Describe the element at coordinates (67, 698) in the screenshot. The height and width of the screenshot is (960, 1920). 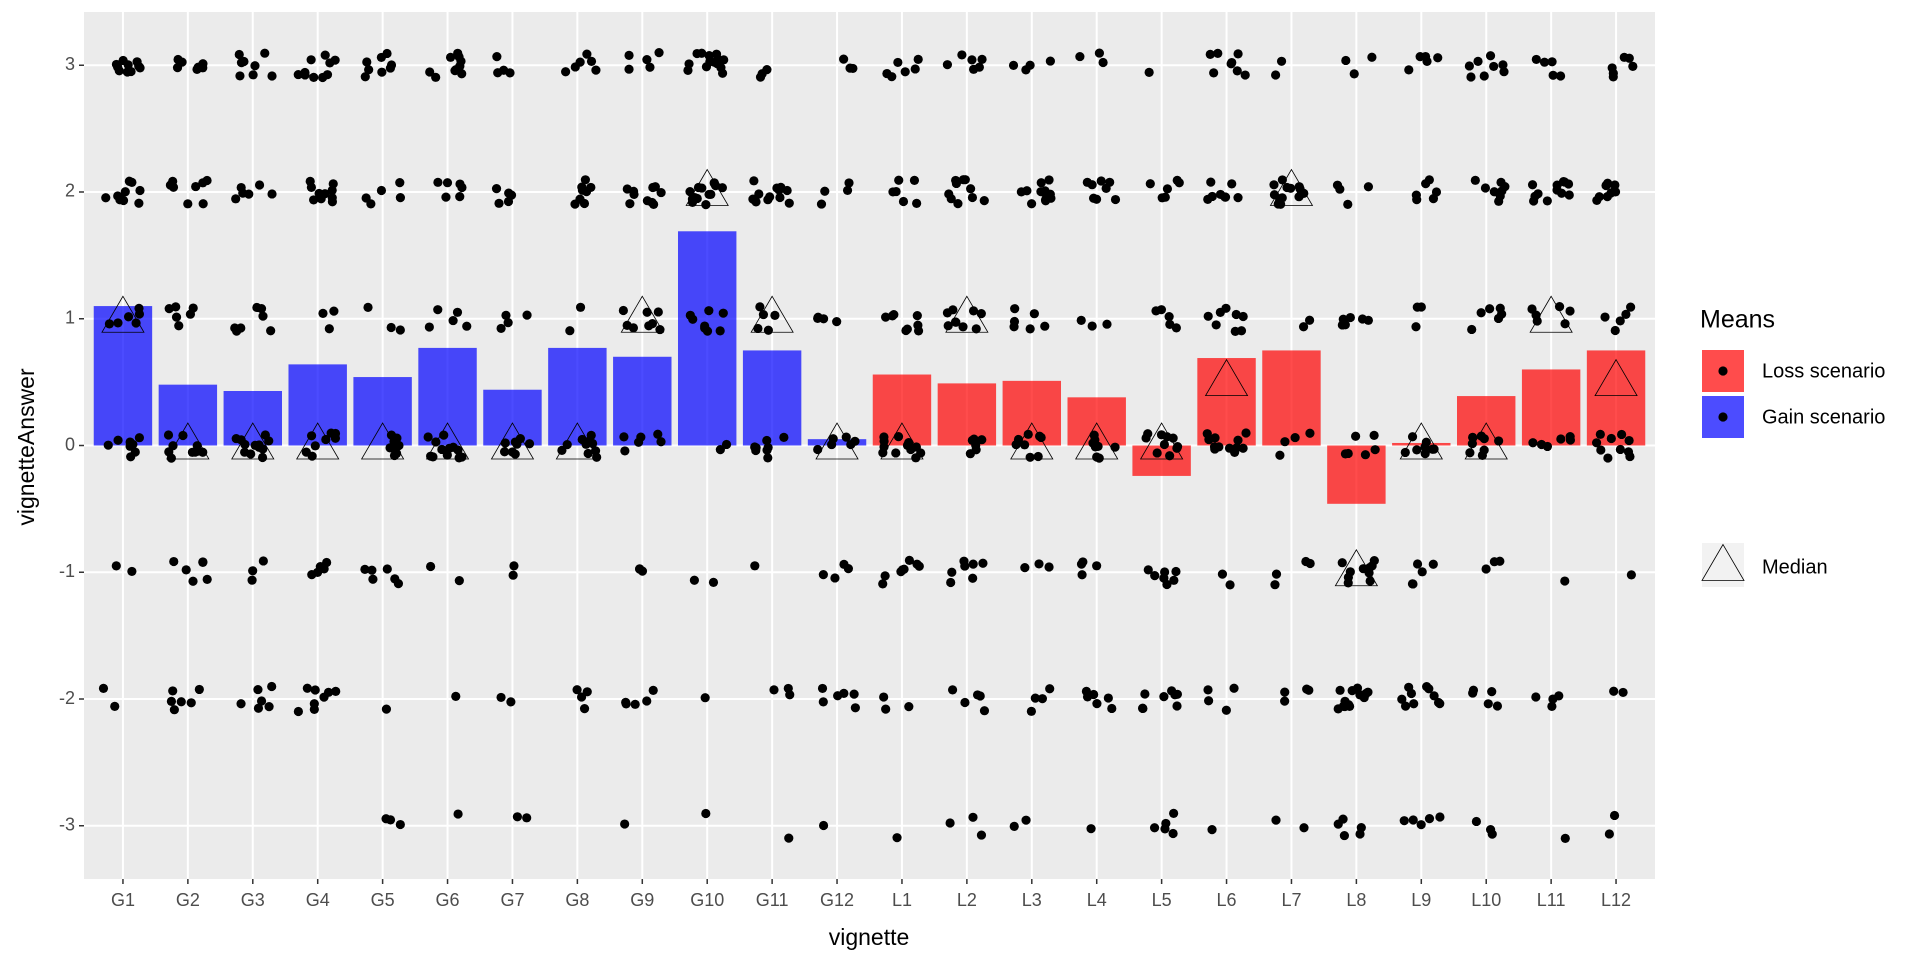
I see `y-tick-label: -2` at that location.